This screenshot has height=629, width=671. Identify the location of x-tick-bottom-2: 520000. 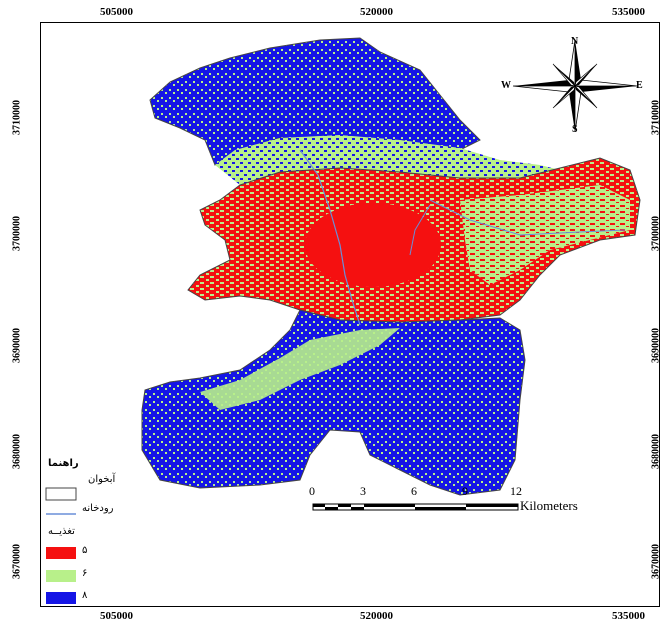
(376, 616).